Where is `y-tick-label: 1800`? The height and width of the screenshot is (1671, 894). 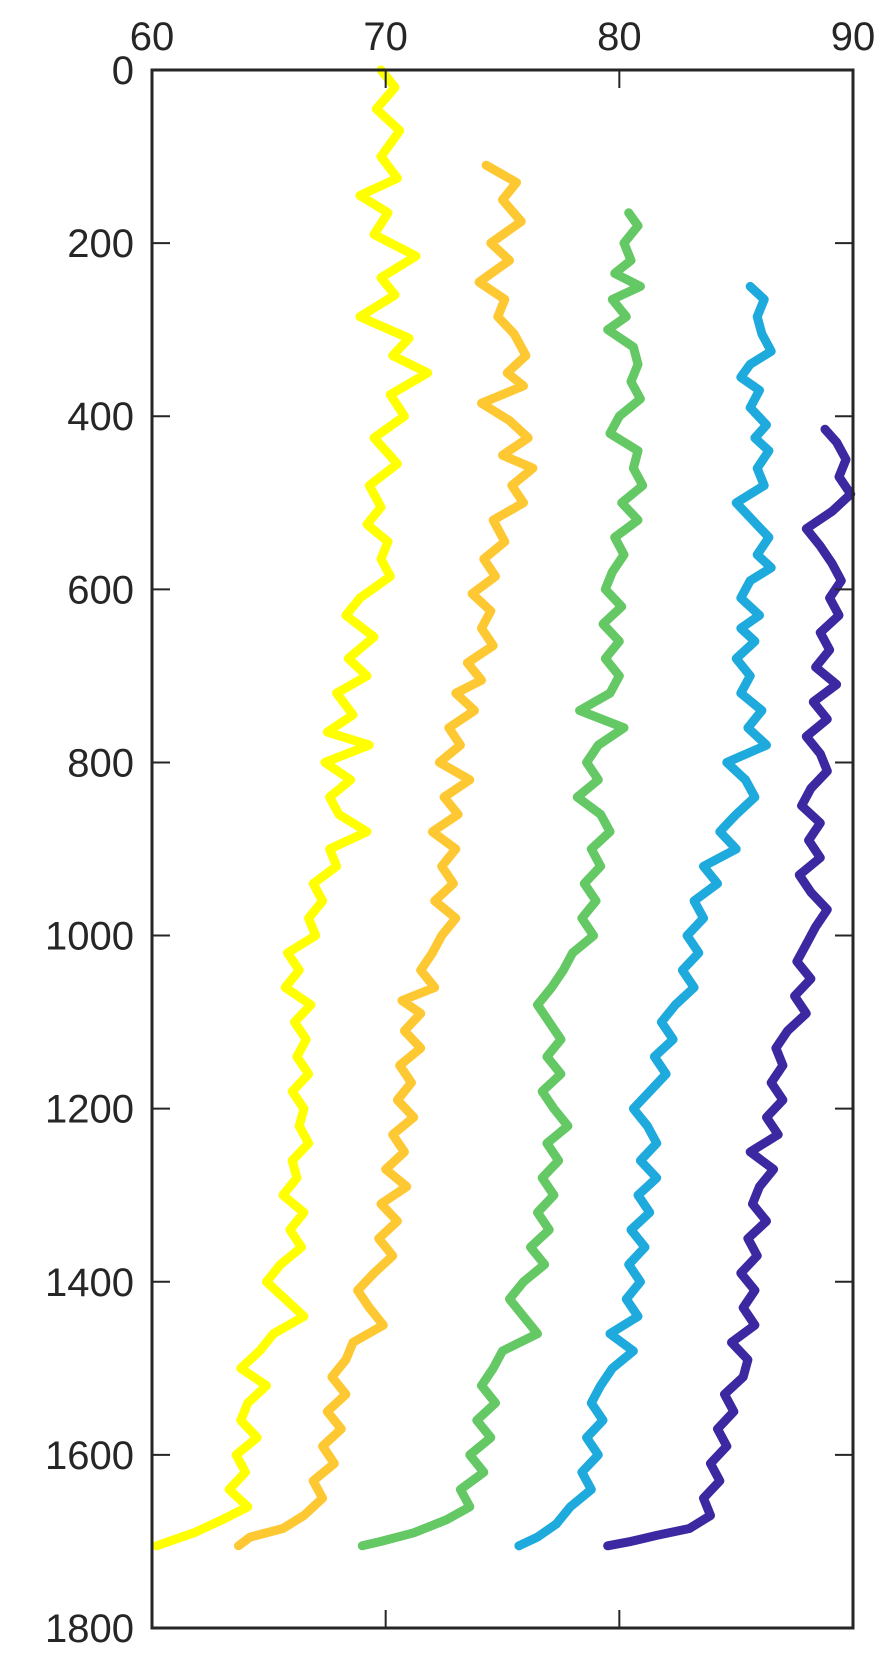
y-tick-label: 1800 is located at coordinates (89, 1629).